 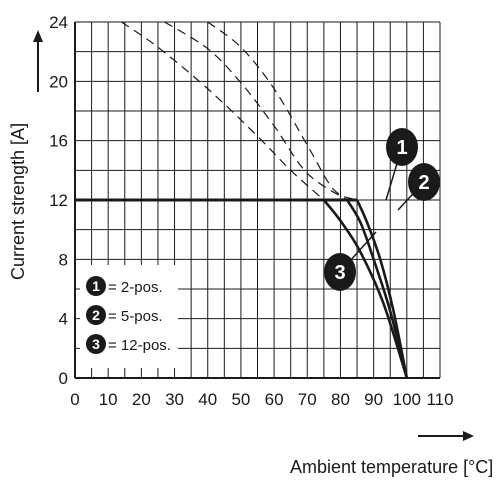 I want to click on x-tick-label: 20, so click(x=141, y=399).